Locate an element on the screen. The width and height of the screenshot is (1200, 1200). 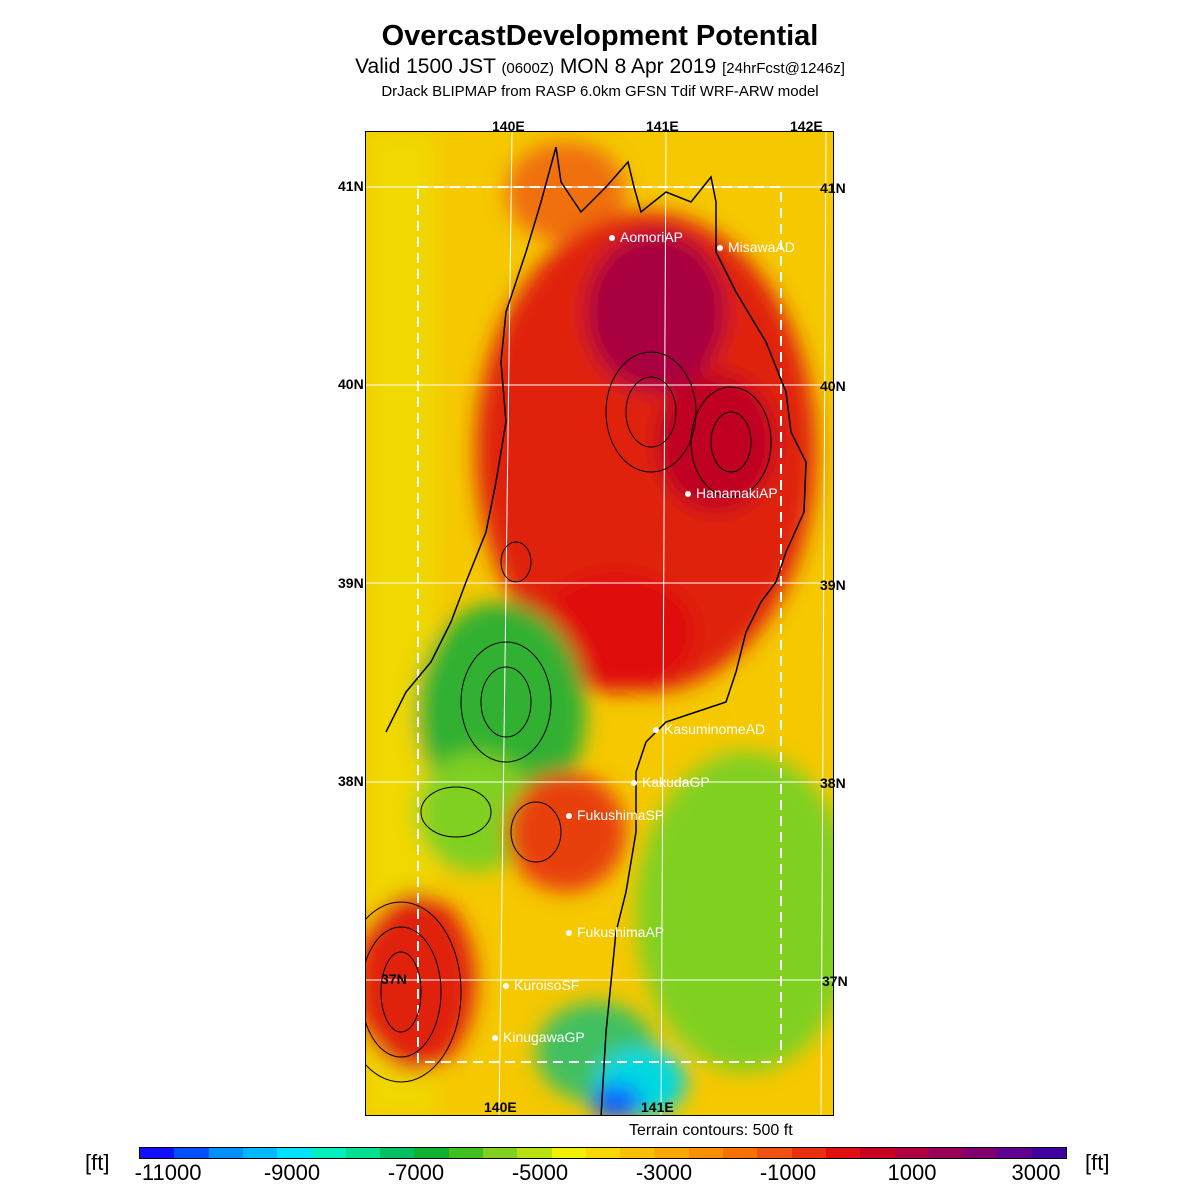
colorbar is located at coordinates (603, 1153).